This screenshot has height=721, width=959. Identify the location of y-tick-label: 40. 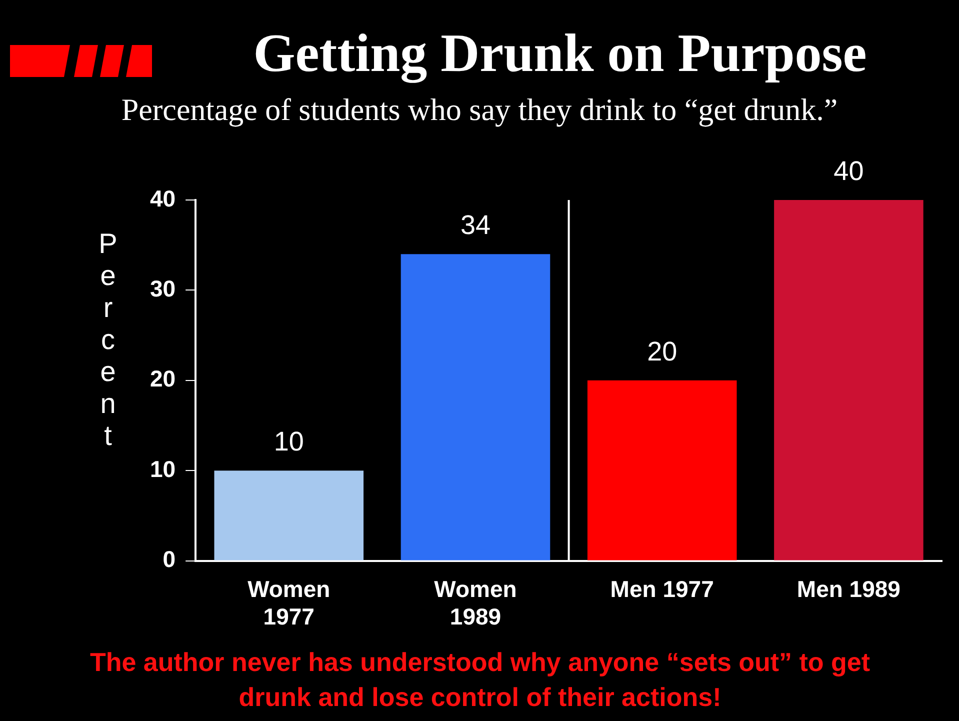
(163, 198).